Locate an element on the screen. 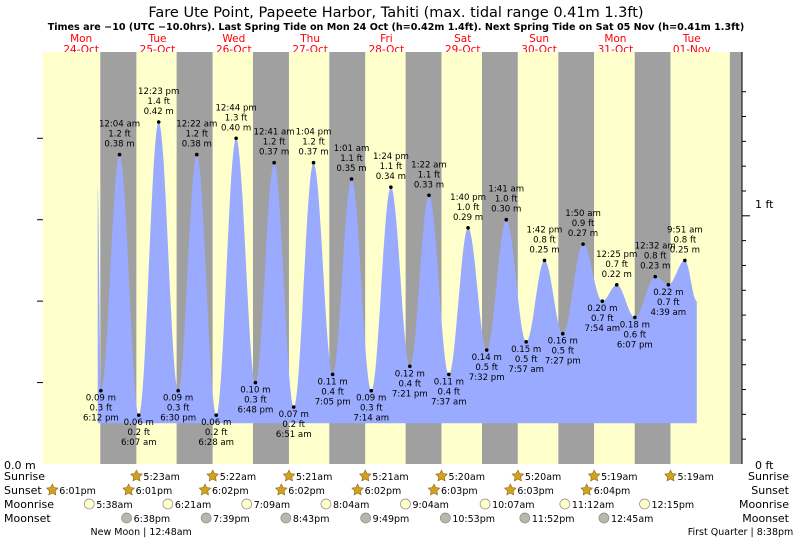 The image size is (793, 539). tide-low-label: 4:39 am is located at coordinates (669, 313).